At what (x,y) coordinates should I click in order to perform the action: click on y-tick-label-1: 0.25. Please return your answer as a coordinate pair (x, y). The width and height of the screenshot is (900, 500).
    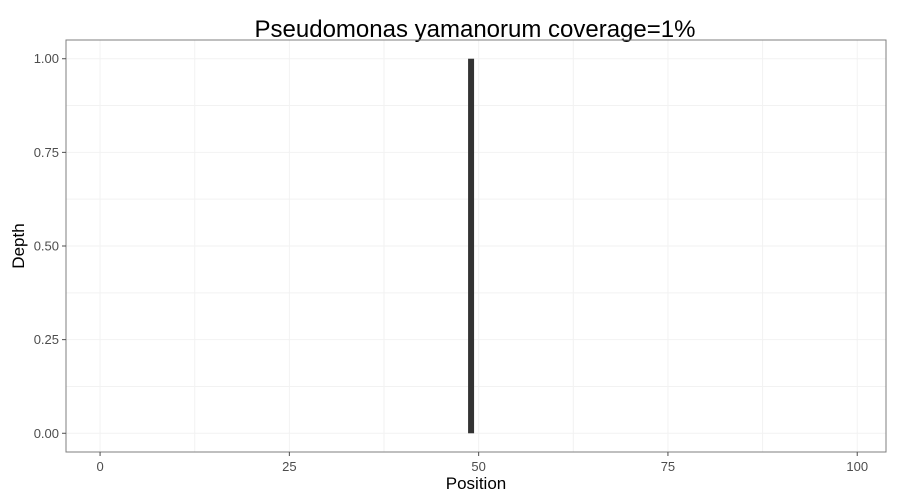
    Looking at the image, I should click on (46, 339).